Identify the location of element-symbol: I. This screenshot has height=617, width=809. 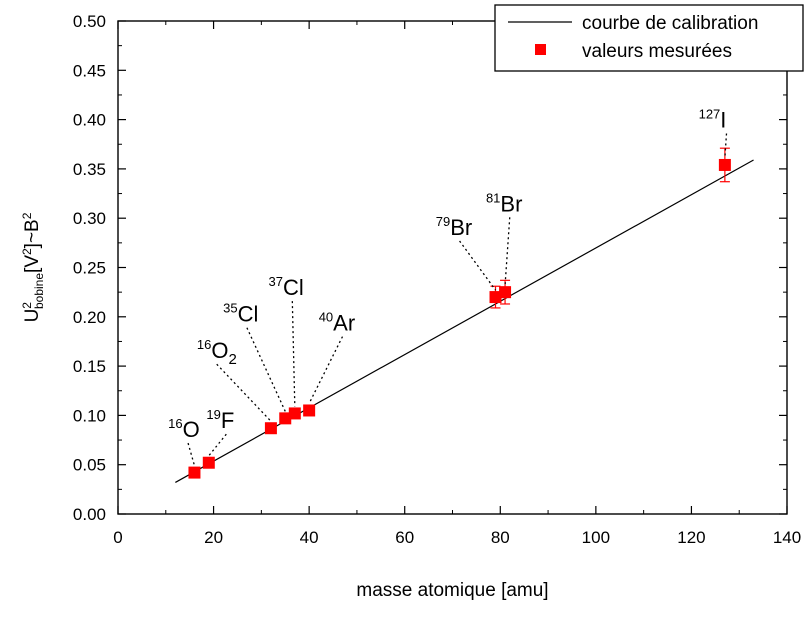
(723, 119).